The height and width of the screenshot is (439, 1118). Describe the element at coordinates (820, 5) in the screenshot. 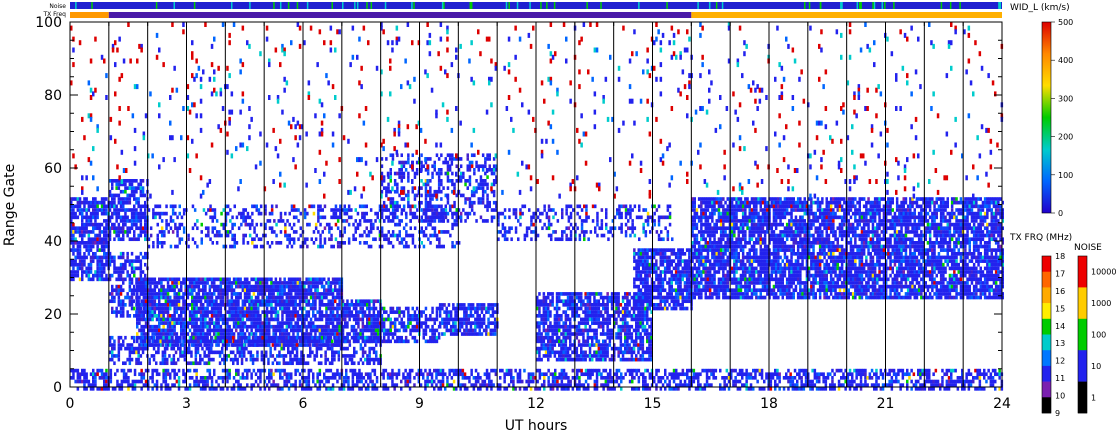

I see `noise-speckle-mark` at that location.